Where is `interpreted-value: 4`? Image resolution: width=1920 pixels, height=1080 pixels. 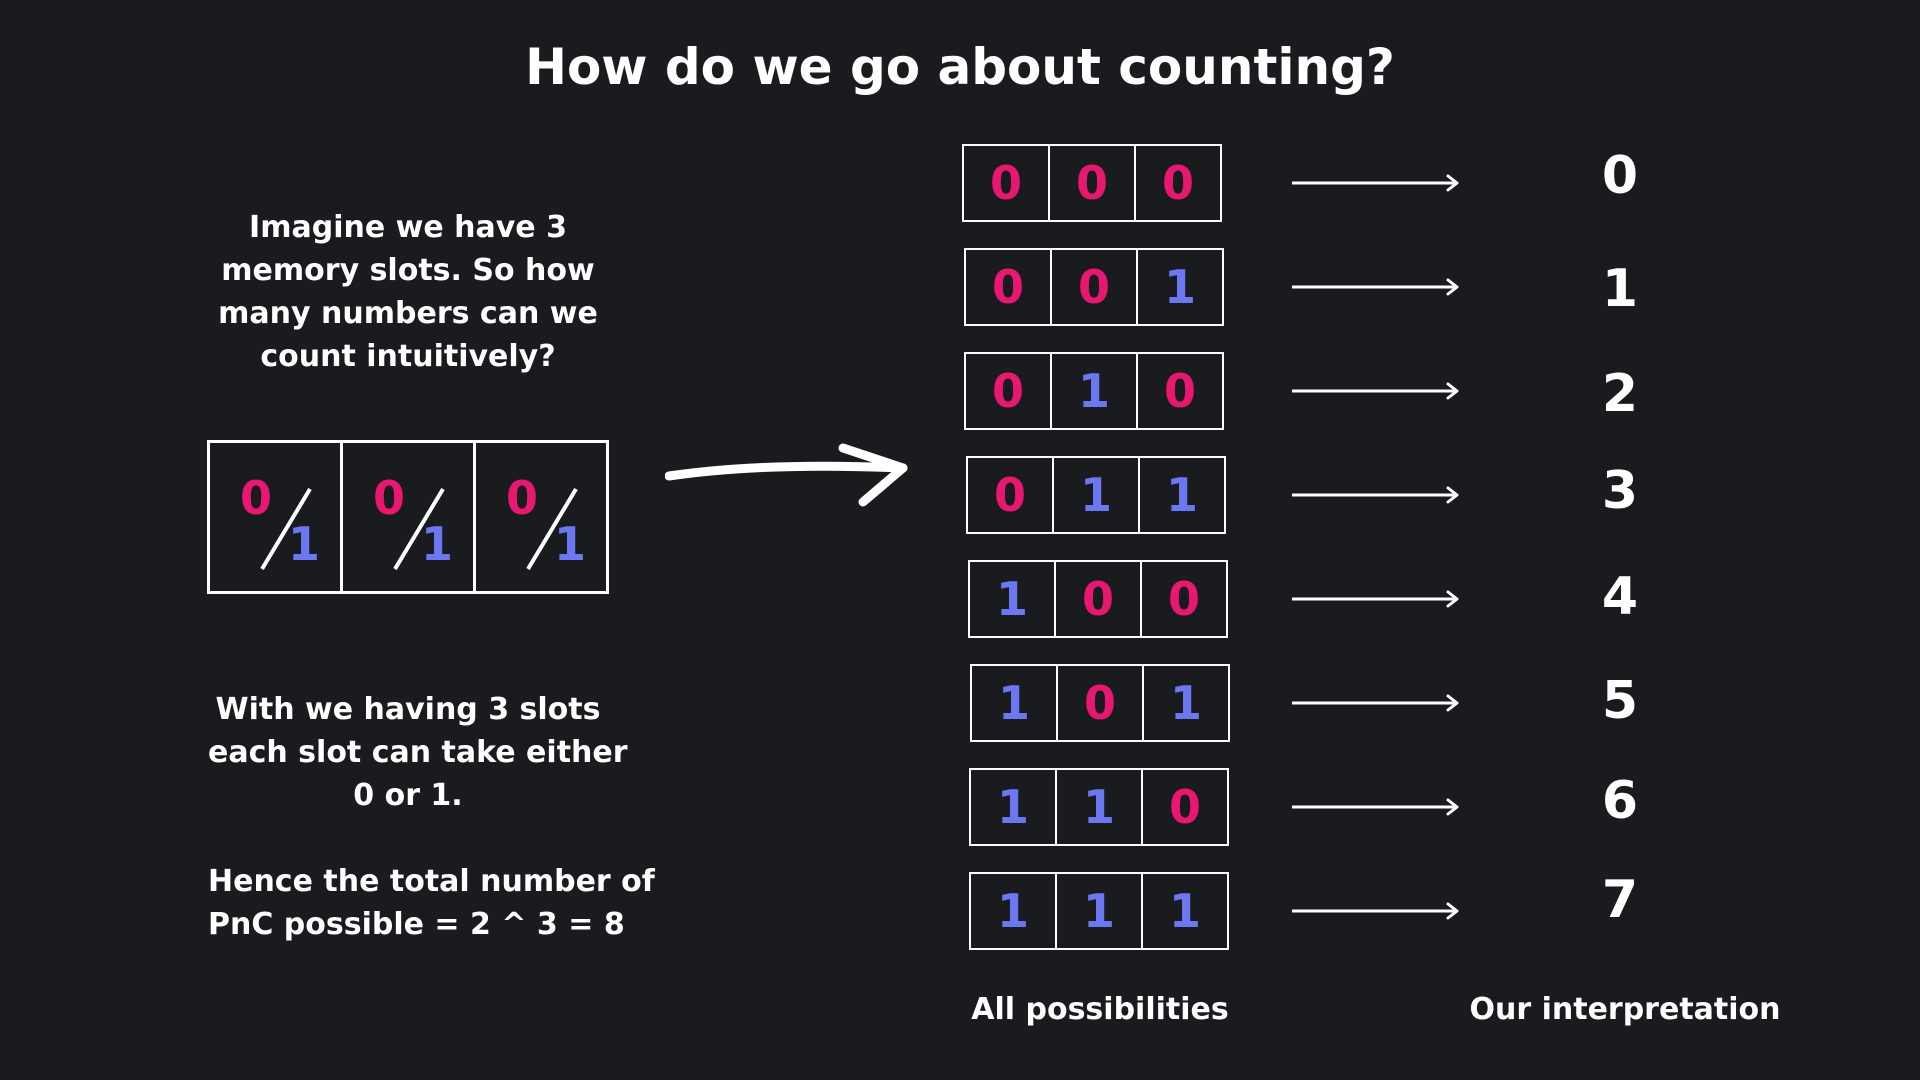 interpreted-value: 4 is located at coordinates (1620, 597).